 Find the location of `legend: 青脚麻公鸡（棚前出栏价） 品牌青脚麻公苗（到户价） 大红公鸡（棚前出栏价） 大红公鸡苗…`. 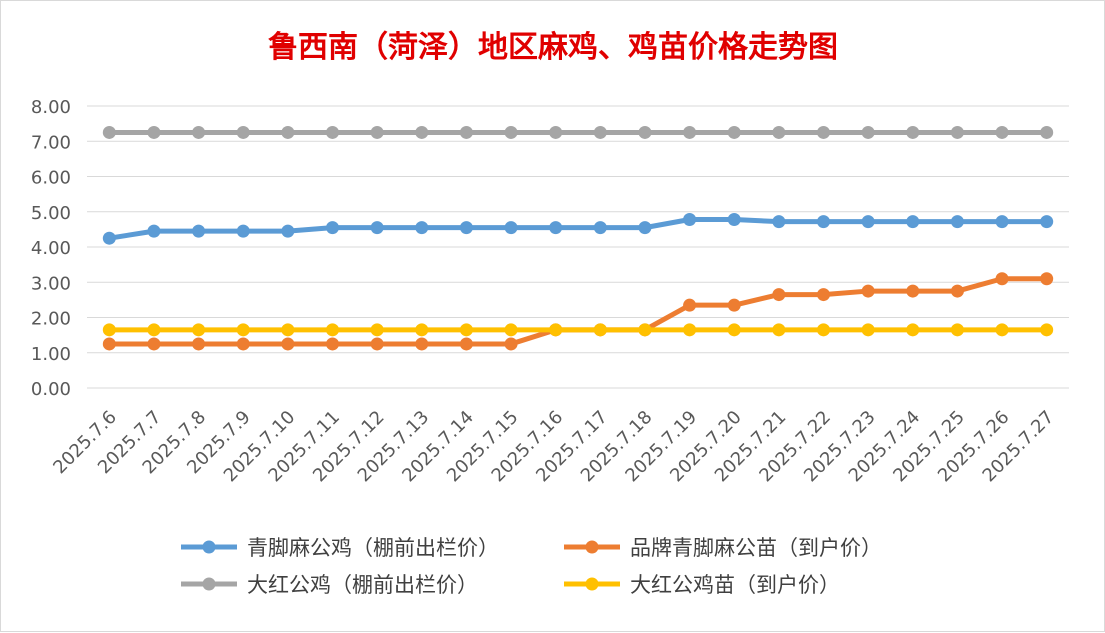

legend: 青脚麻公鸡（棚前出栏价） 品牌青脚麻公苗（到户价） 大红公鸡（棚前出栏价） 大红公鸡苗… is located at coordinates (531, 566).